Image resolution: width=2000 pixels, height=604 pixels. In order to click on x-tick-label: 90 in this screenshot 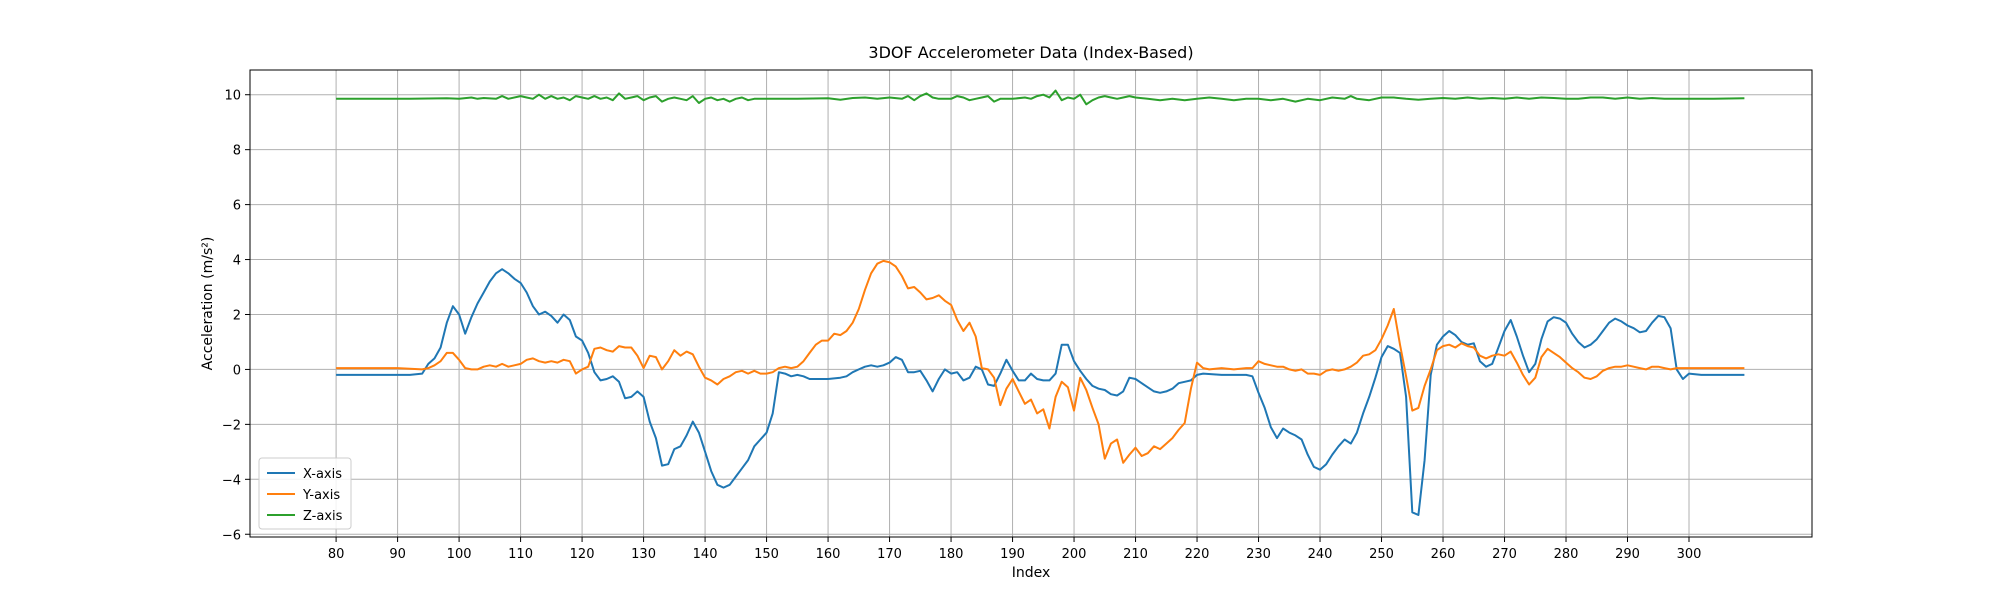, I will do `click(397, 554)`.